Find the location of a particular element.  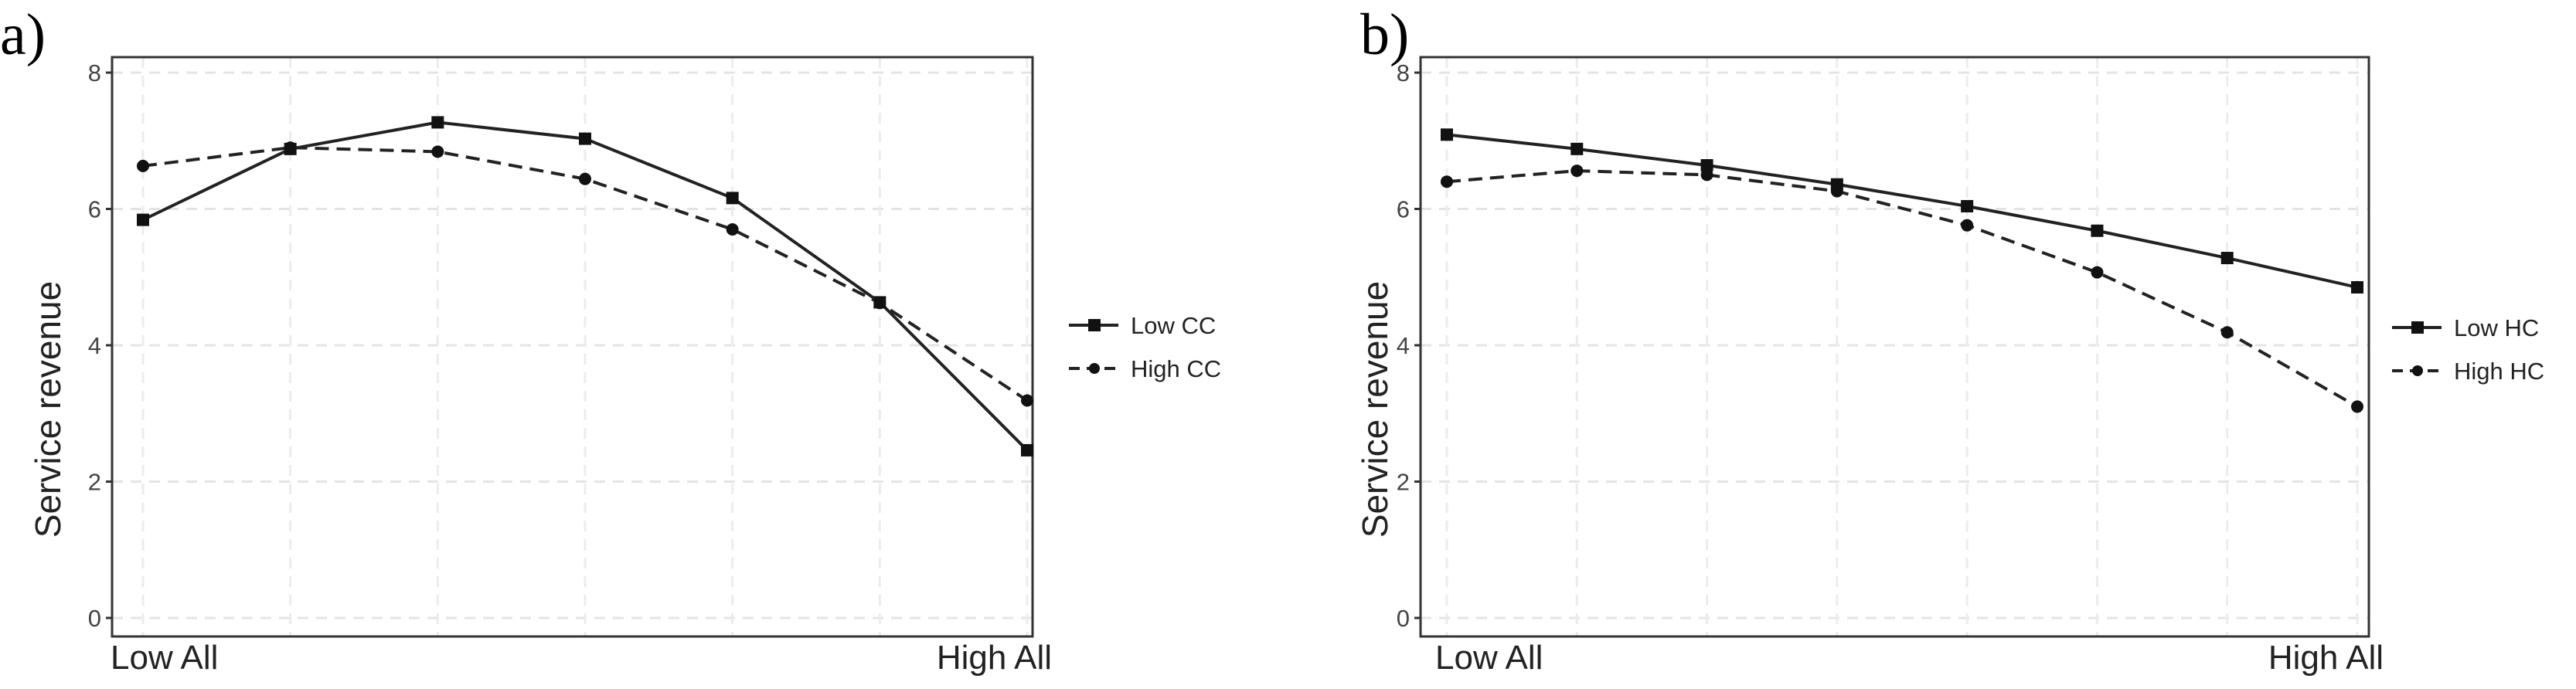

legend-label: High HC is located at coordinates (2499, 371).